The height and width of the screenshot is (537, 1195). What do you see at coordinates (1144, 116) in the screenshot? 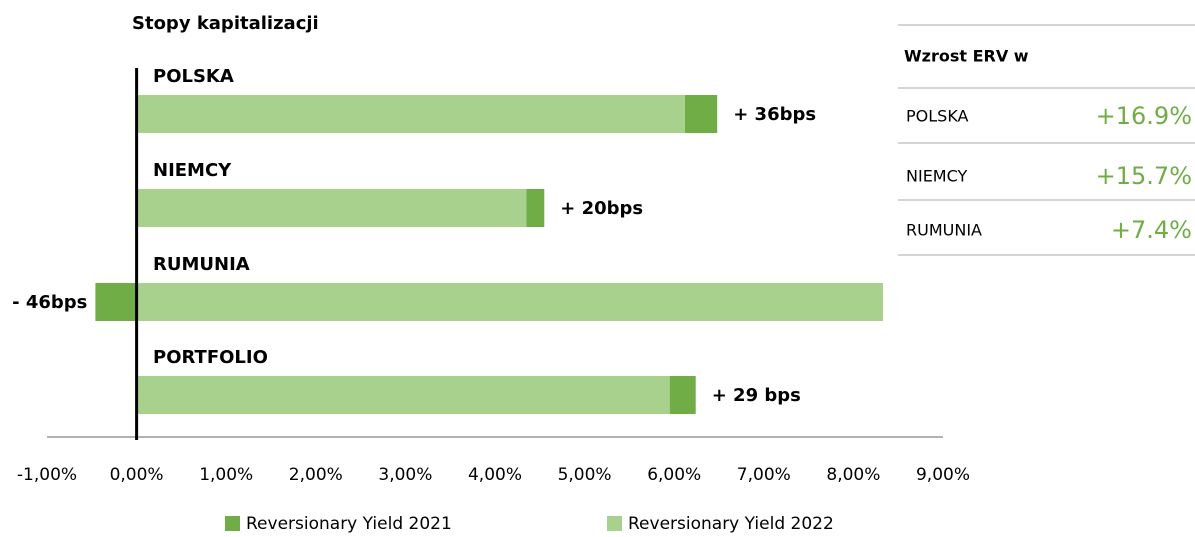
I see `table-row-value: +16.9%` at bounding box center [1144, 116].